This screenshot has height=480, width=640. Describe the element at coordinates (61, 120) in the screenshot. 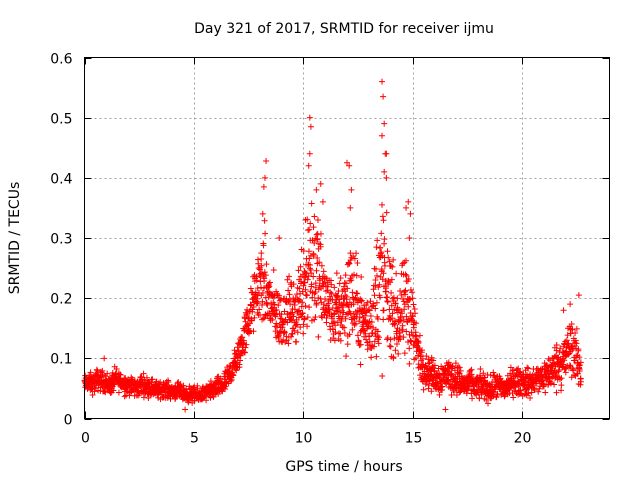

I see `y-tick-label: 0.5` at that location.